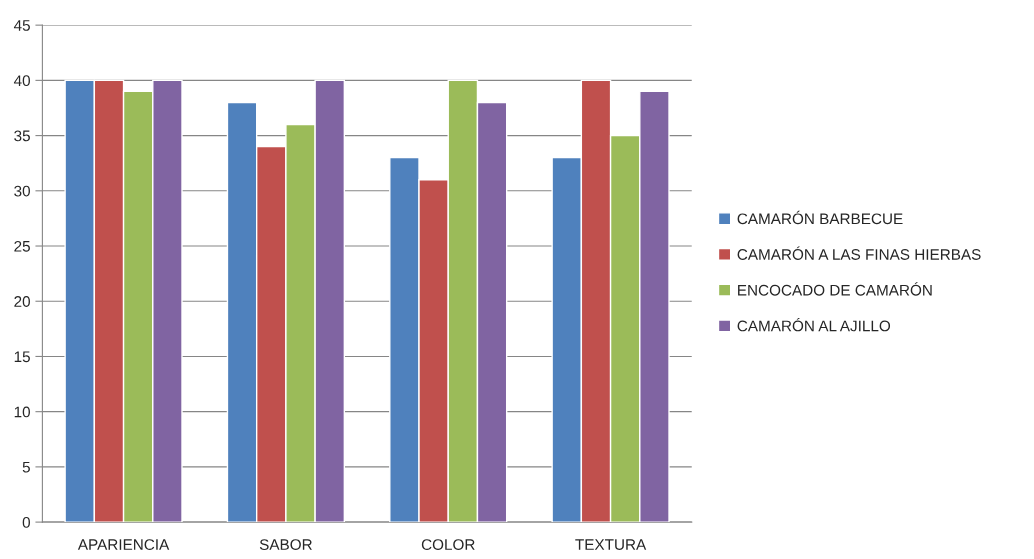 This screenshot has width=1034, height=559. I want to click on y-tick-label: 10, so click(22, 412).